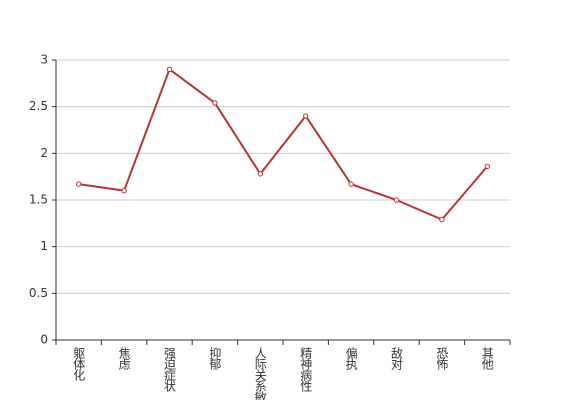 The image size is (567, 400). I want to click on x-tick-label: 人际关系敏感, so click(260, 373).